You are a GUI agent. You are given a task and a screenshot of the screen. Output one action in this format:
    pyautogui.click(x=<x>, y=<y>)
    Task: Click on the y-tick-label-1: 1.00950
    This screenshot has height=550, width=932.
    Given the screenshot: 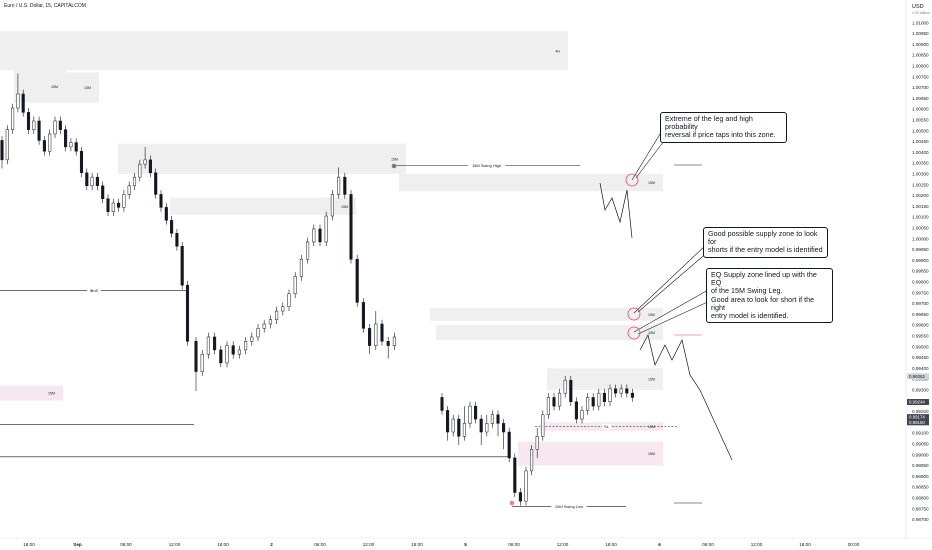 What is the action you would take?
    pyautogui.click(x=920, y=33)
    